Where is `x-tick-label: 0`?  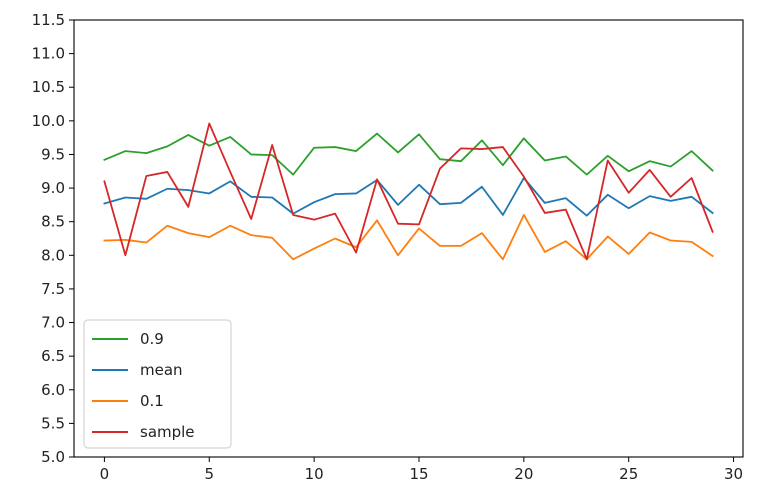
x-tick-label: 0 is located at coordinates (105, 474).